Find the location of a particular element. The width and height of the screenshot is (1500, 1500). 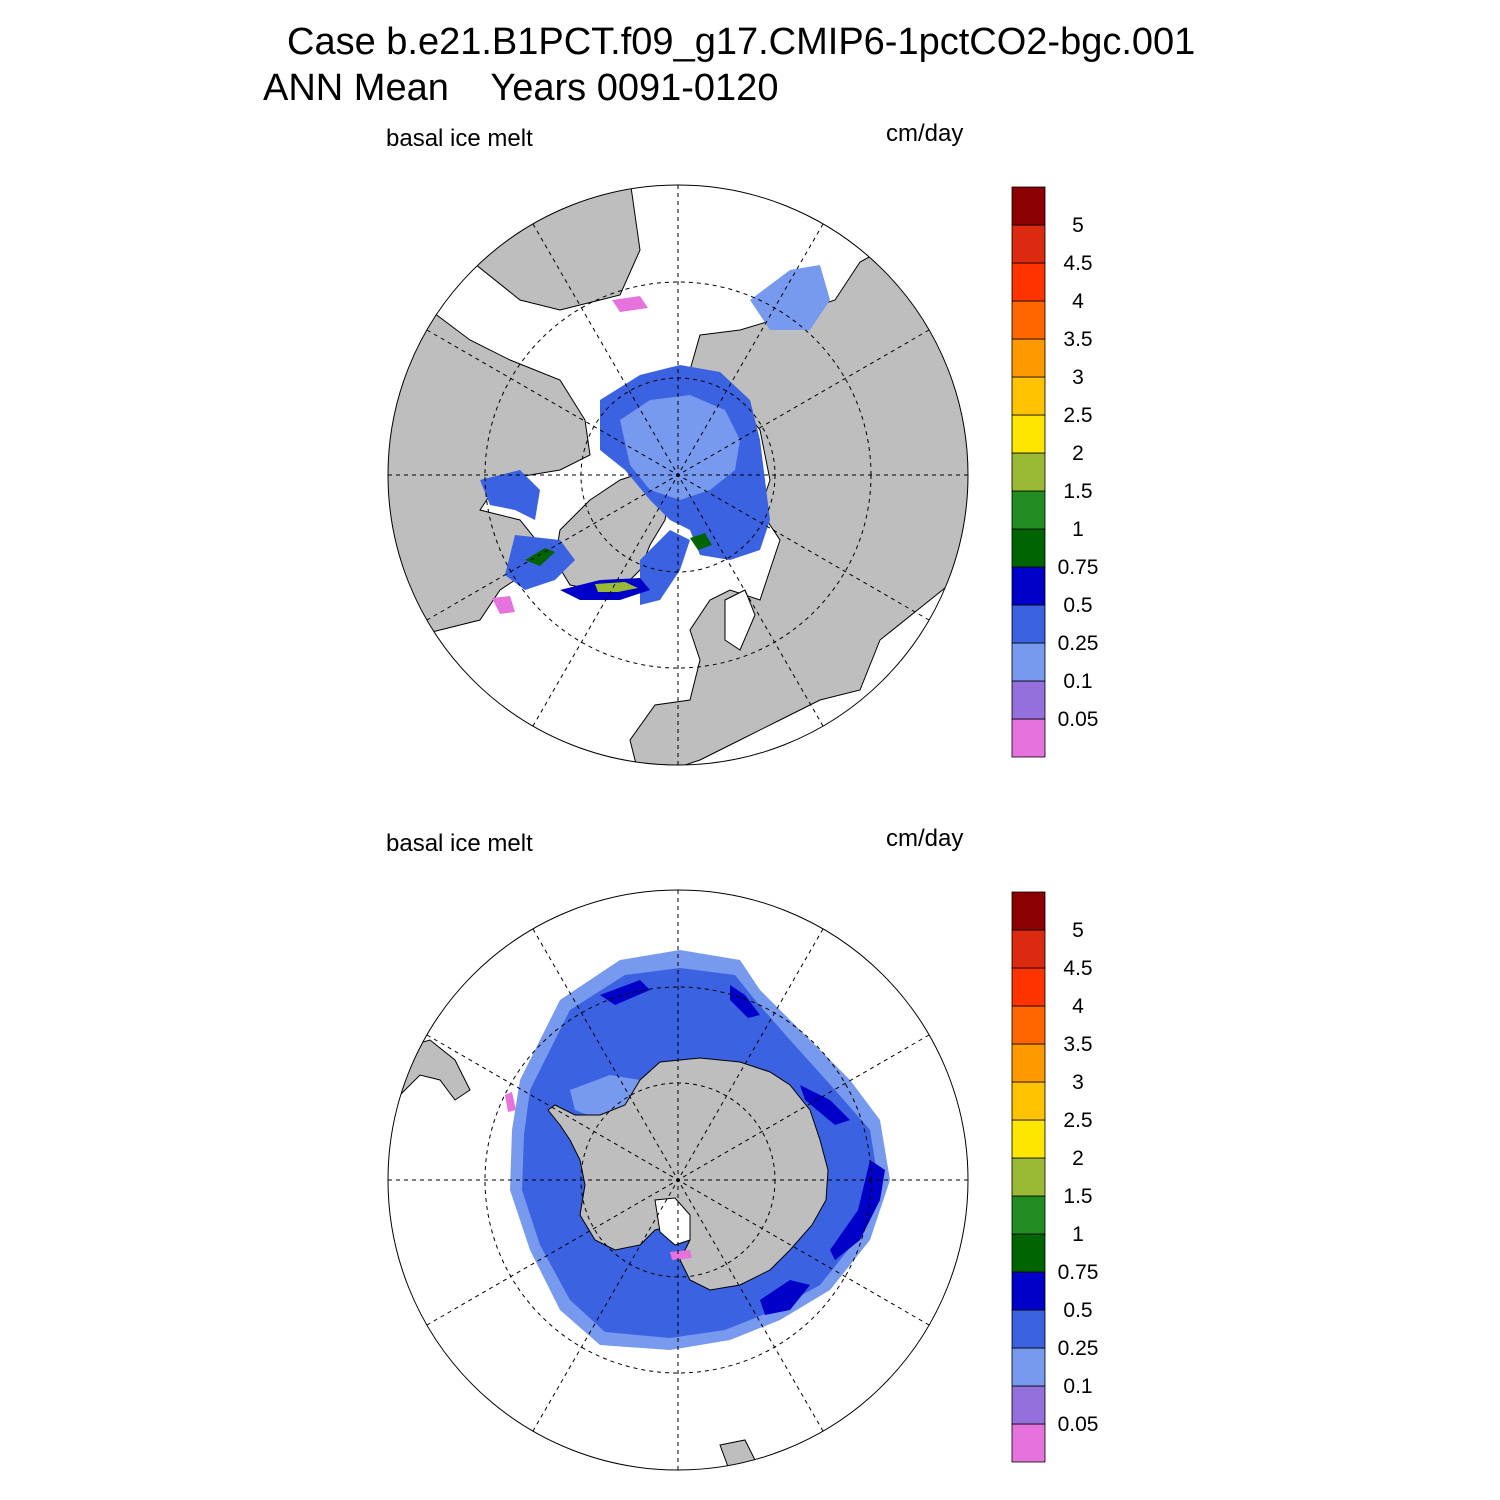

south-melt-fringe-ross is located at coordinates (681, 1255).